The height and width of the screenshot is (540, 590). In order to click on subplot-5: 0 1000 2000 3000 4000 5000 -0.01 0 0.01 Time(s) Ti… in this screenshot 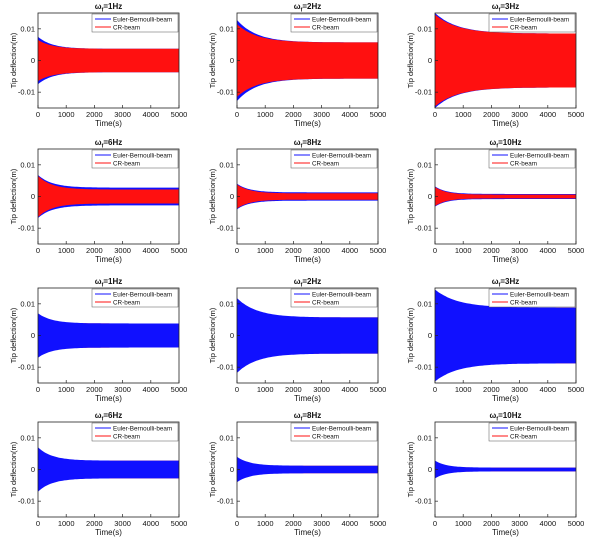, I will do `click(297, 201)`.